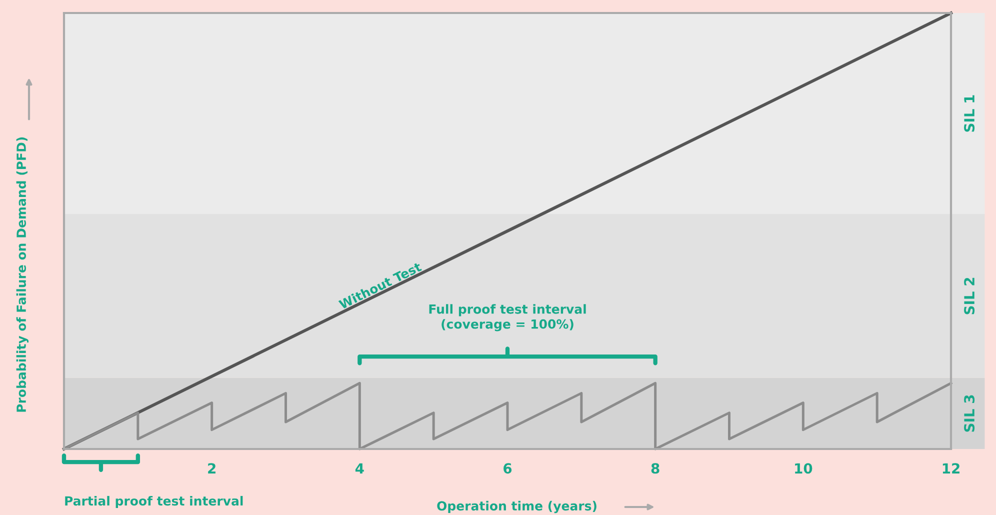 The image size is (996, 515). I want to click on text: Partial proof test interval, so click(154, 502).